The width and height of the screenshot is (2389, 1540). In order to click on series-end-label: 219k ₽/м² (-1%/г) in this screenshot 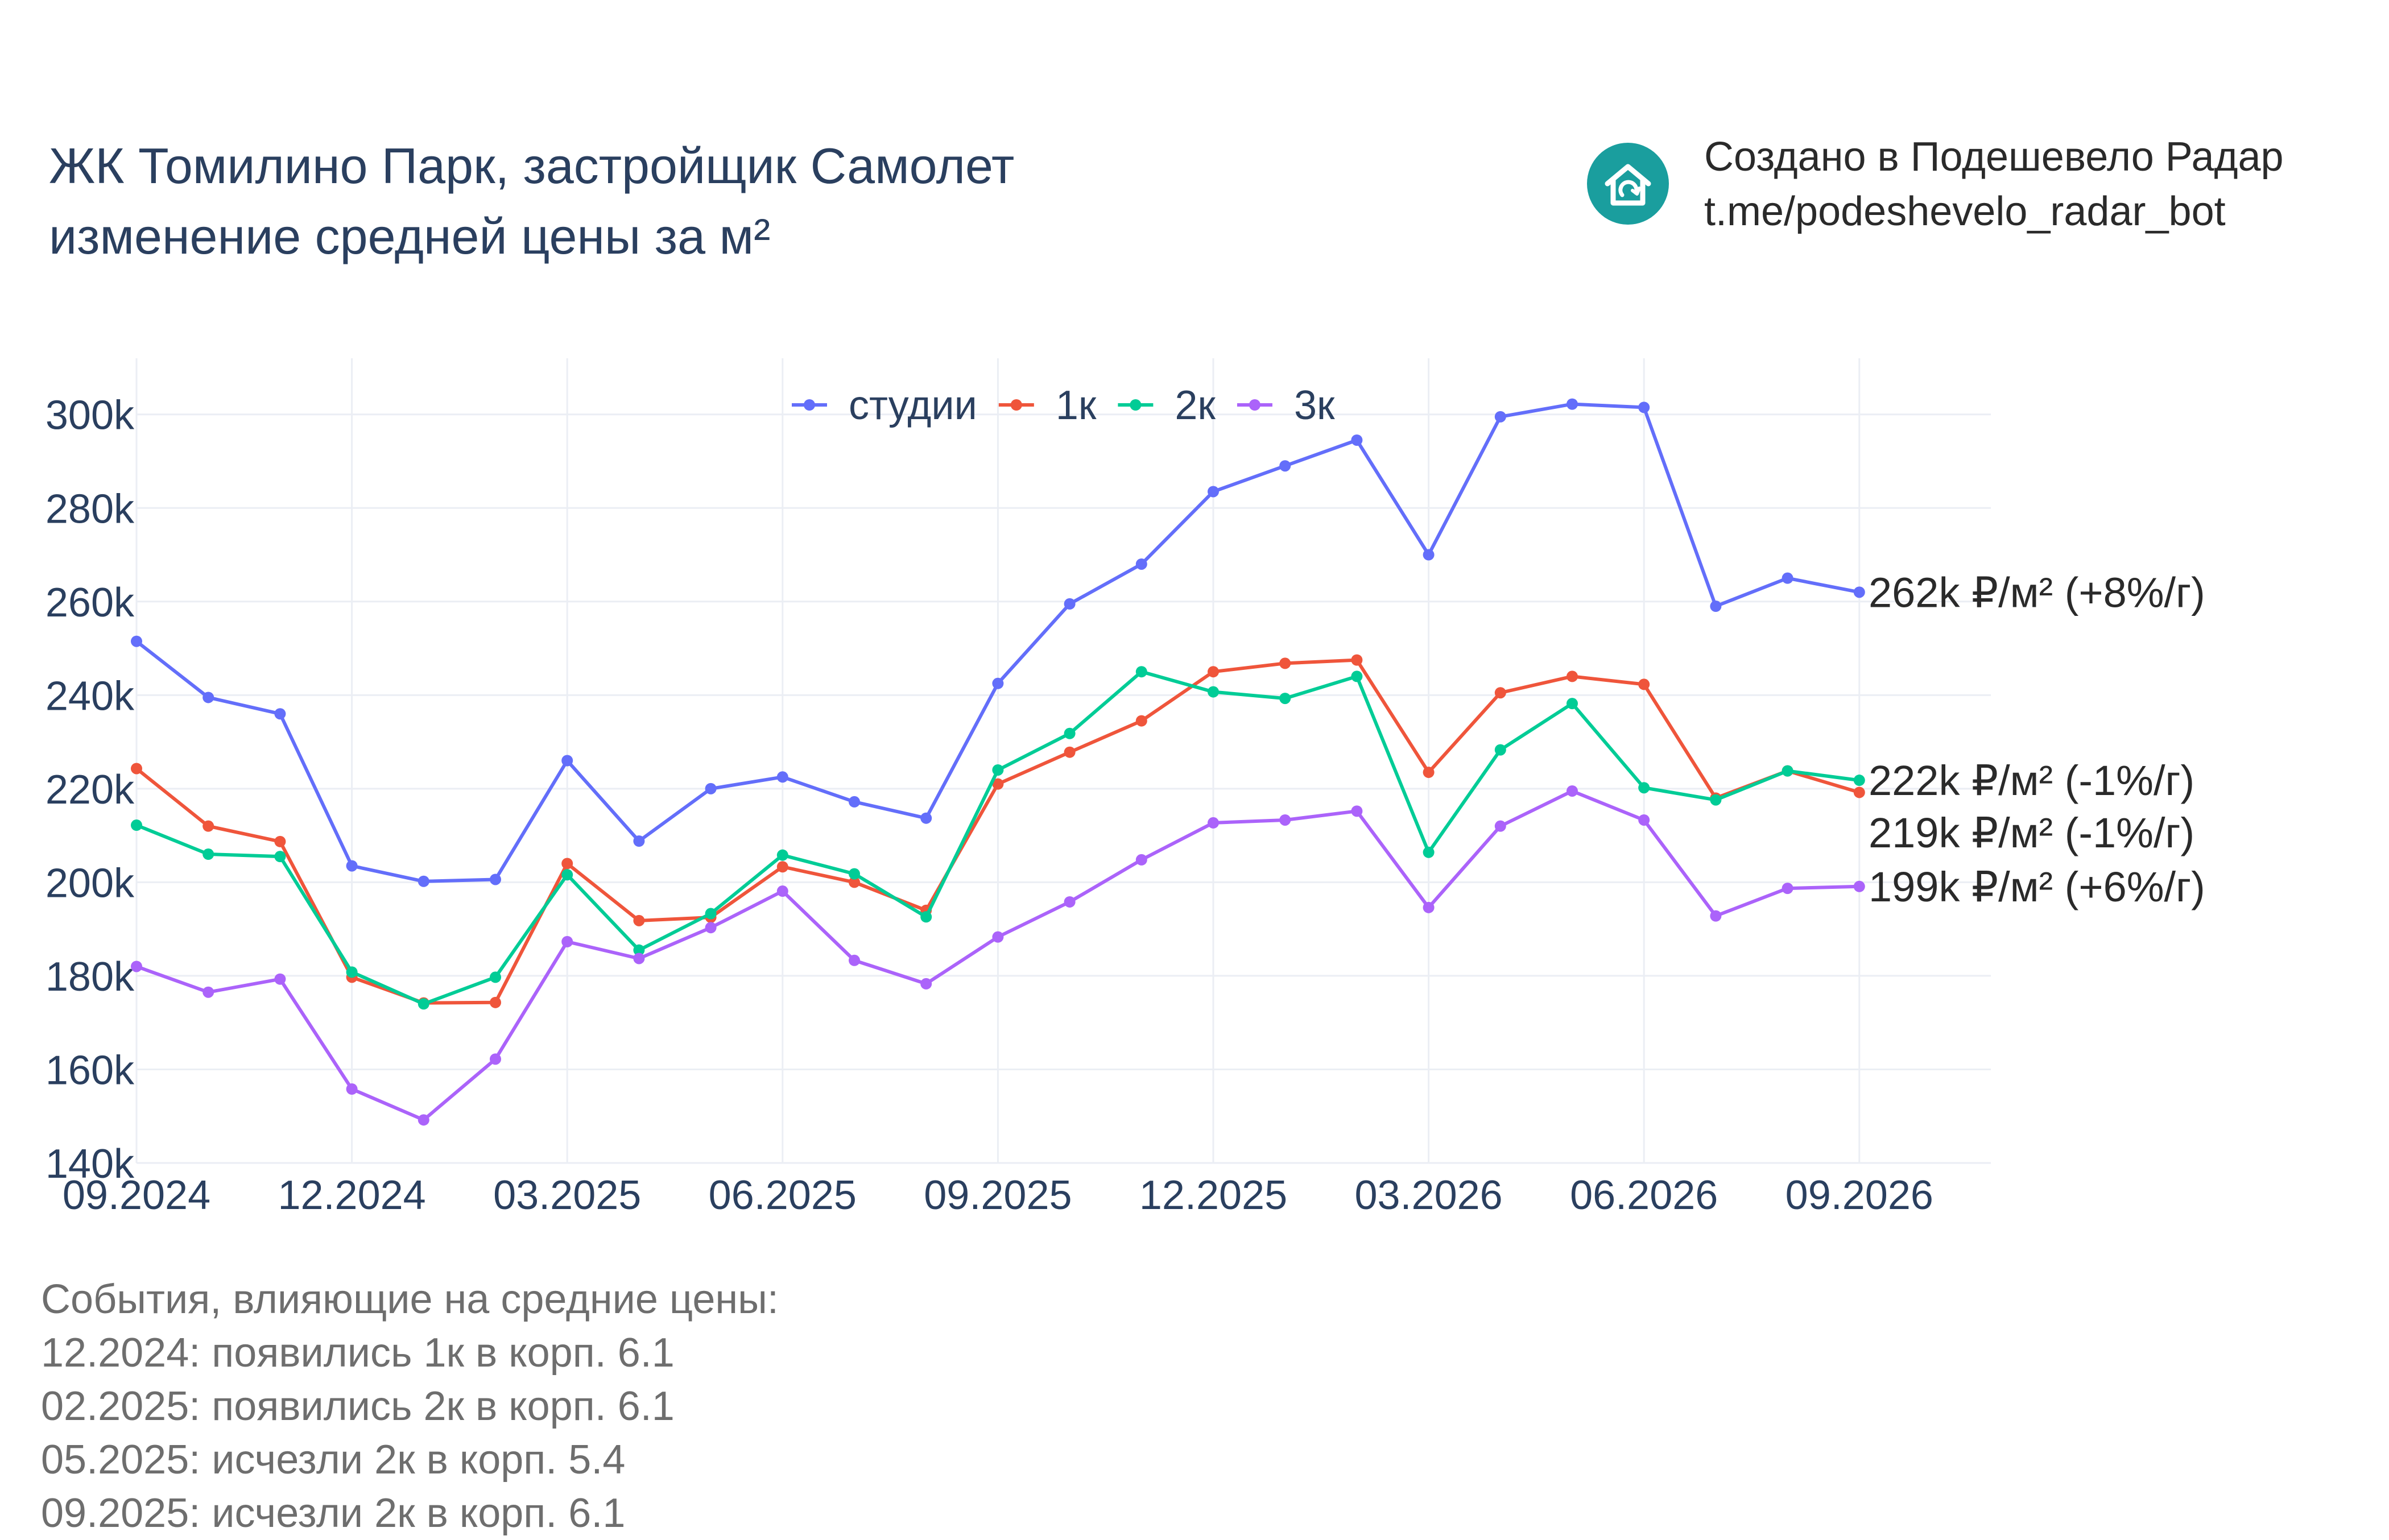, I will do `click(2031, 832)`.